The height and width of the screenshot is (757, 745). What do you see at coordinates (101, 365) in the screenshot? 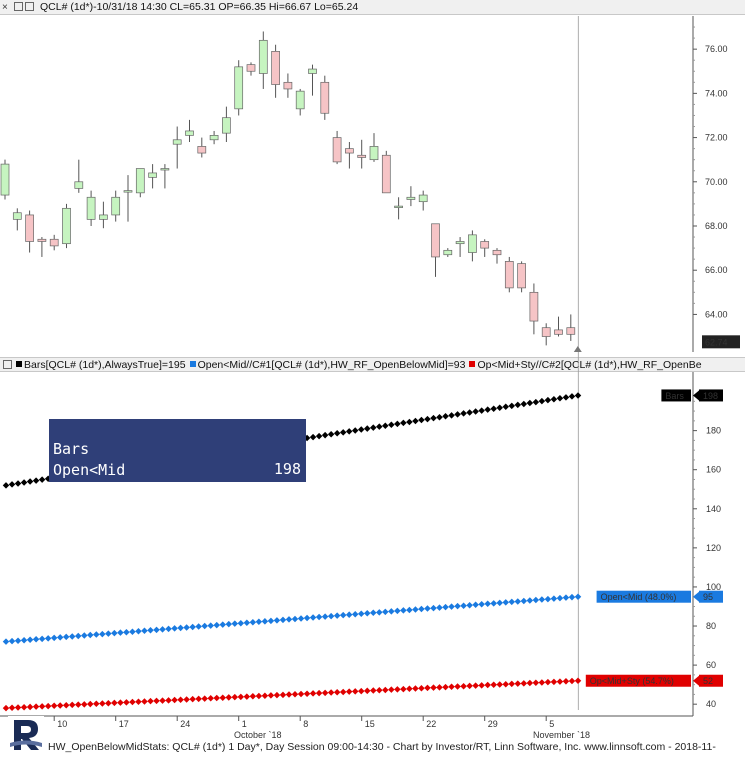
I see `indicator-legend-item: Bars[QCL# (1d*),AlwaysTrue]=195` at bounding box center [101, 365].